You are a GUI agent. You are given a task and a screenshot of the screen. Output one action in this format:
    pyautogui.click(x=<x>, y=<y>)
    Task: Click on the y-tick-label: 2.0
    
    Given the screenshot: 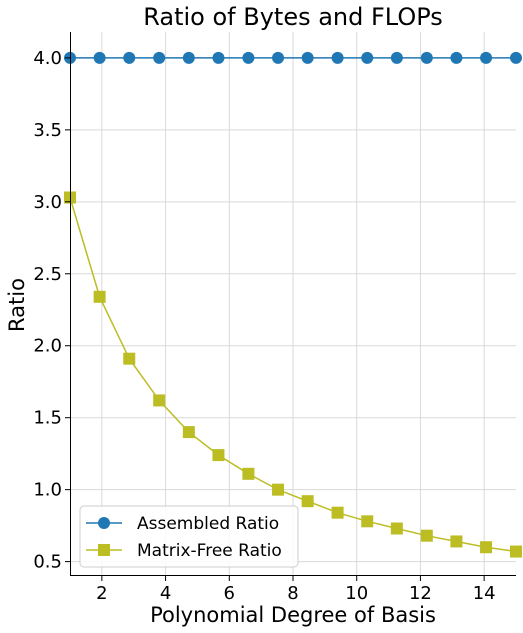 What is the action you would take?
    pyautogui.click(x=47, y=346)
    